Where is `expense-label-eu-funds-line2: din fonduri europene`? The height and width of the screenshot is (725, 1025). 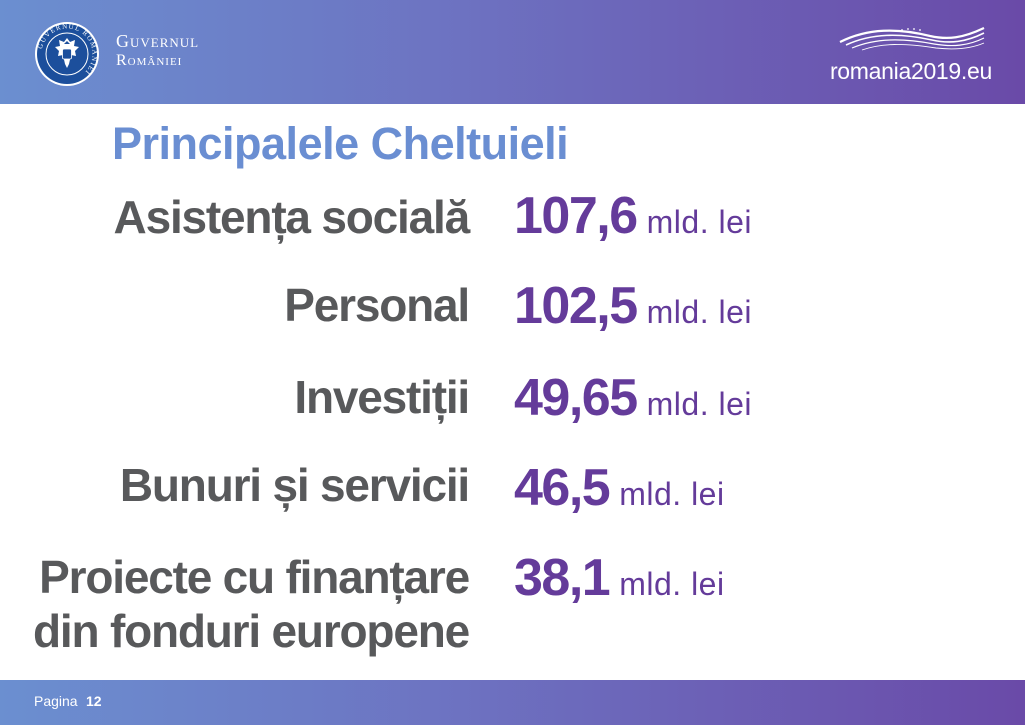
expense-label-eu-funds-line2: din fonduri europene is located at coordinates (251, 631).